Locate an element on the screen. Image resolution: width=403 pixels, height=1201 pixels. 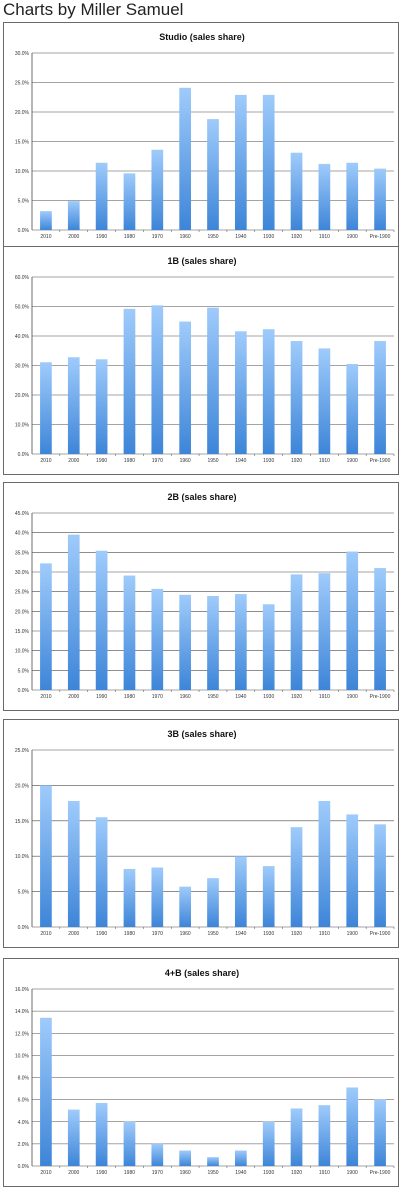
y-tick-label: 60.0% is located at coordinates (22, 278).